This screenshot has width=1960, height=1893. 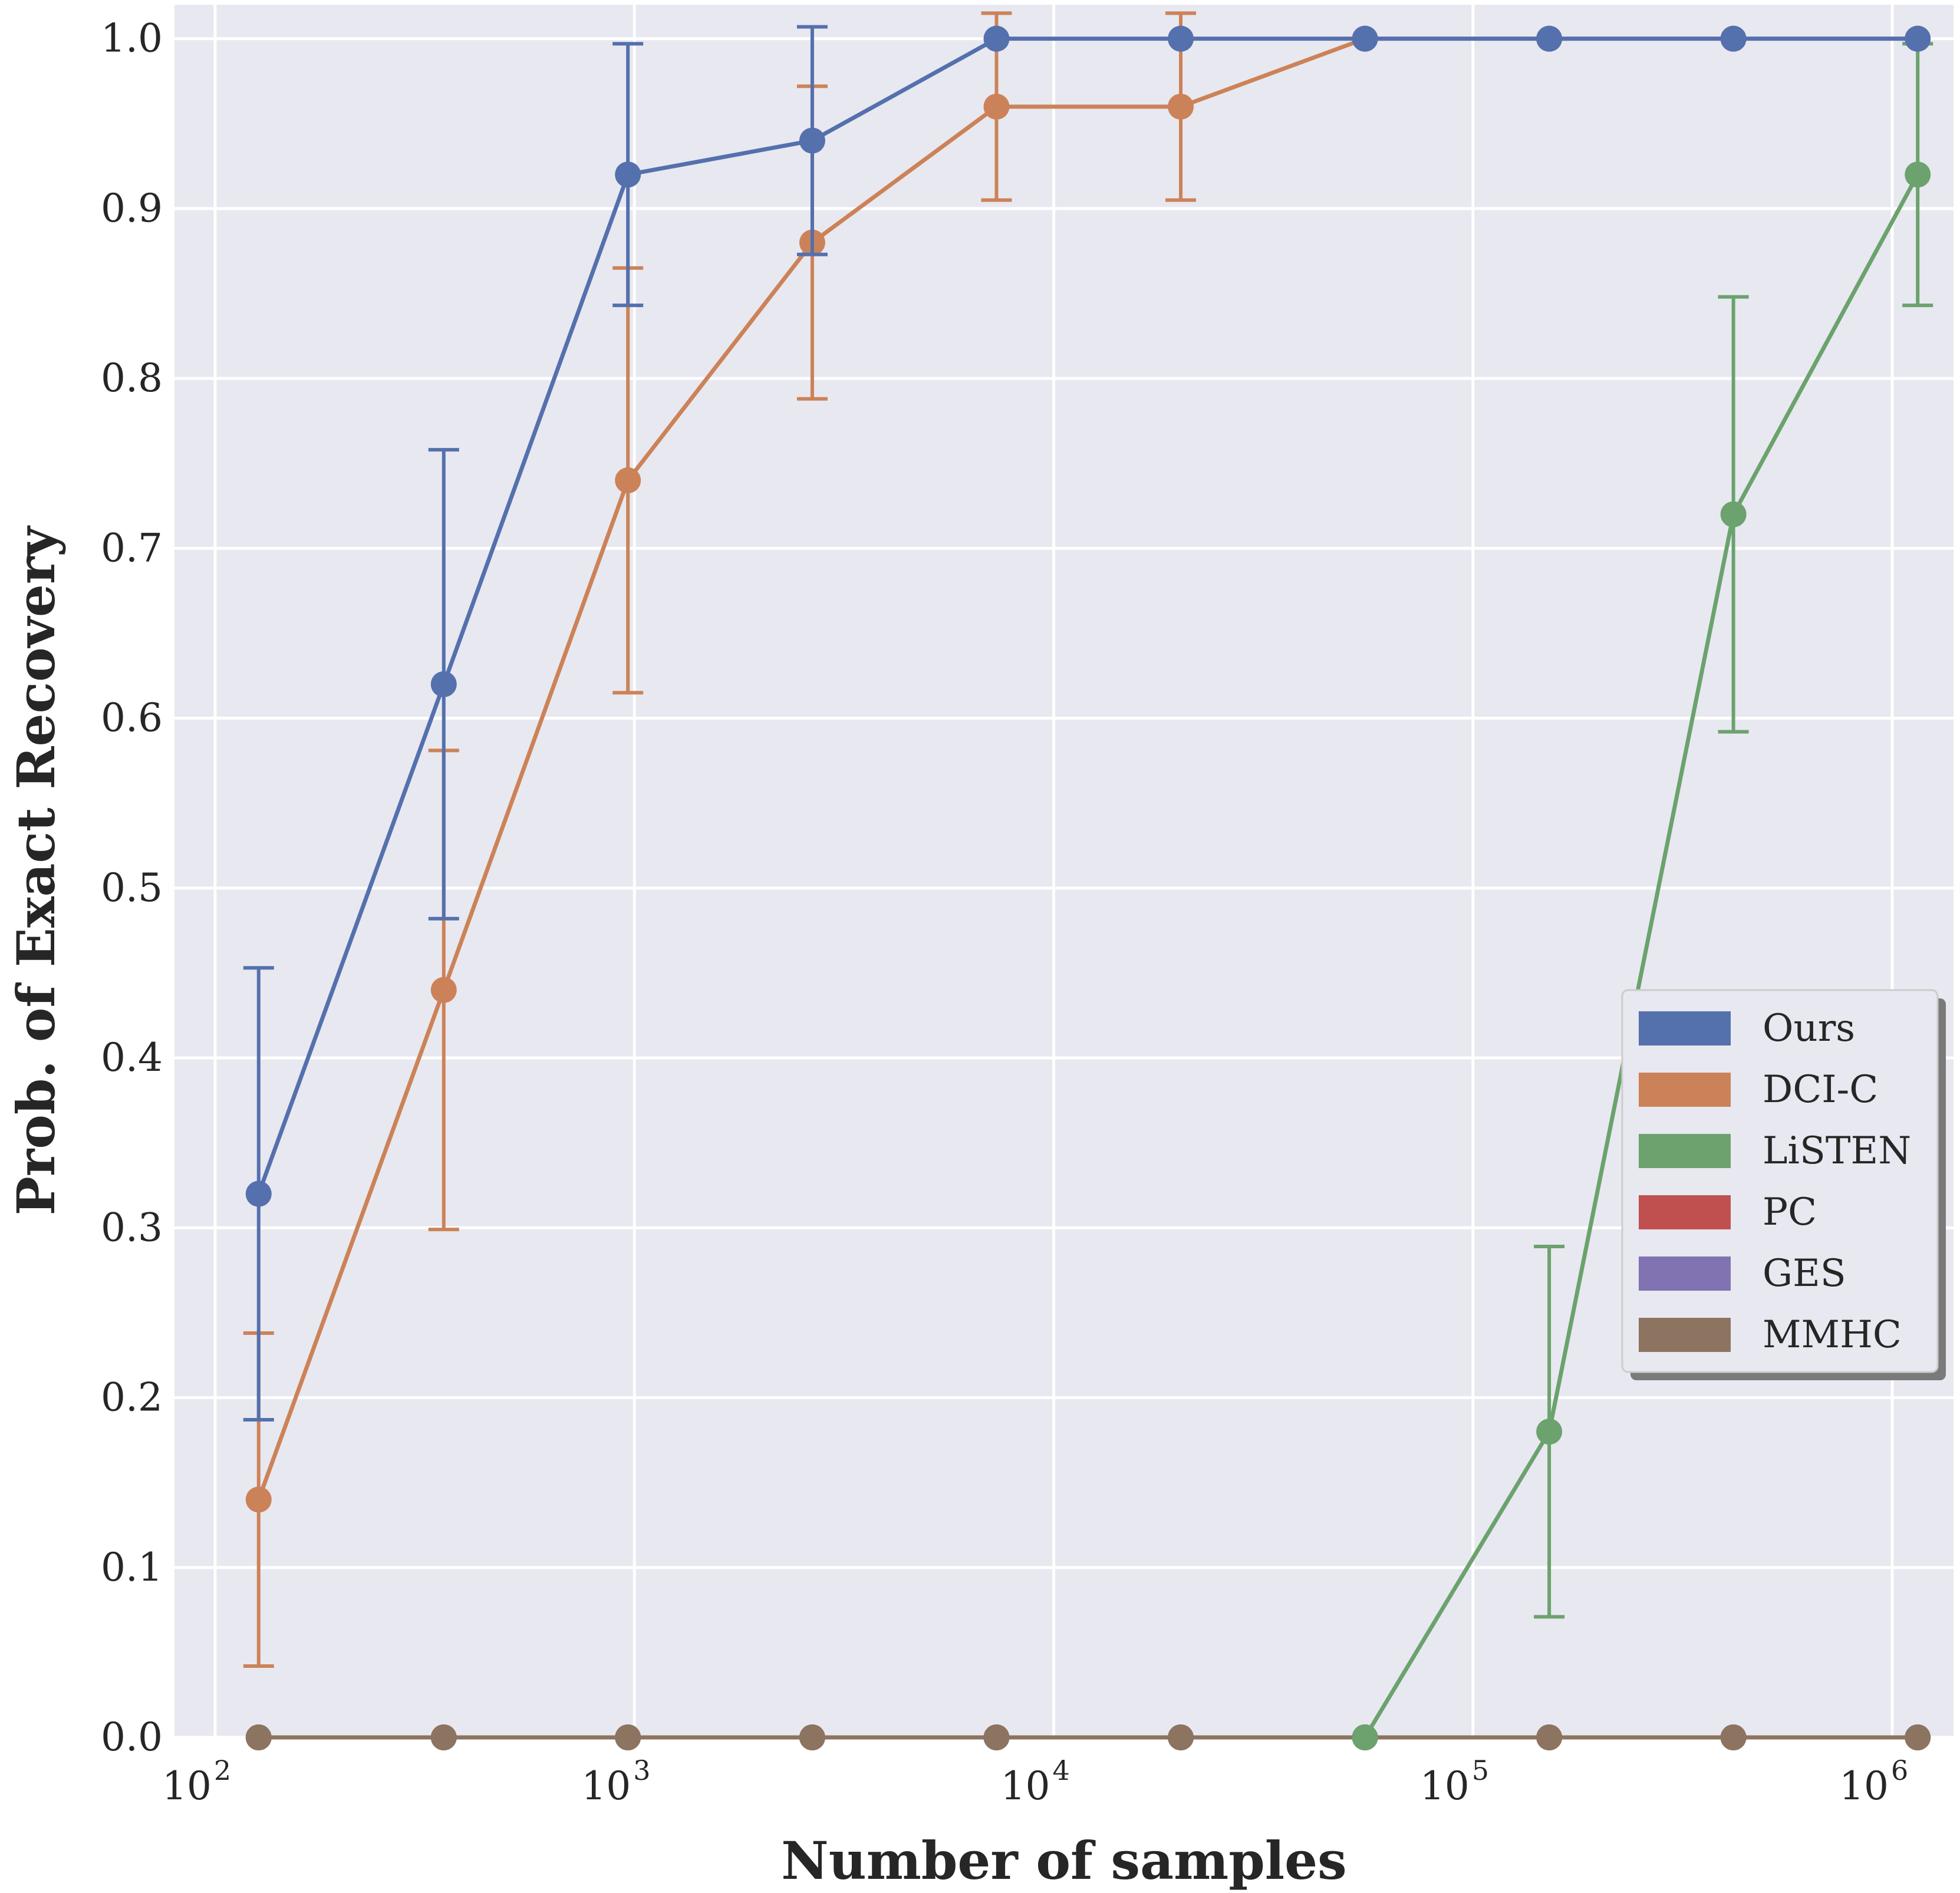 What do you see at coordinates (132, 1398) in the screenshot?
I see `y-tick-label: 0.2` at bounding box center [132, 1398].